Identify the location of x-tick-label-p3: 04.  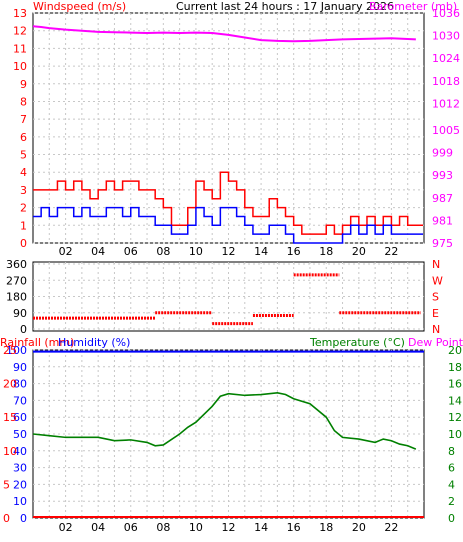
(98, 527).